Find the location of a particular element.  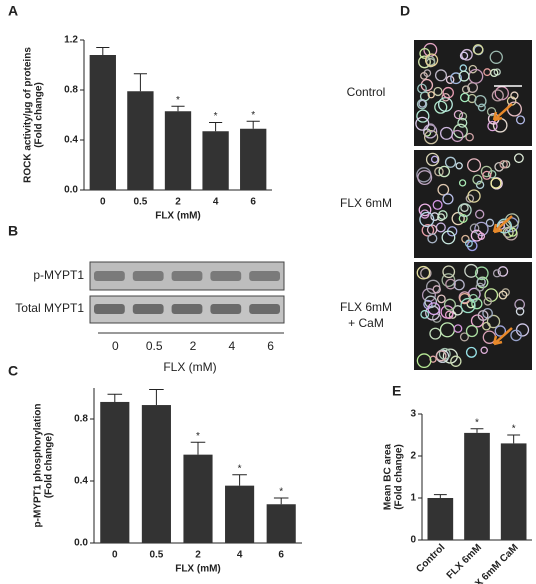

micrograph-label: Control is located at coordinates (366, 92).